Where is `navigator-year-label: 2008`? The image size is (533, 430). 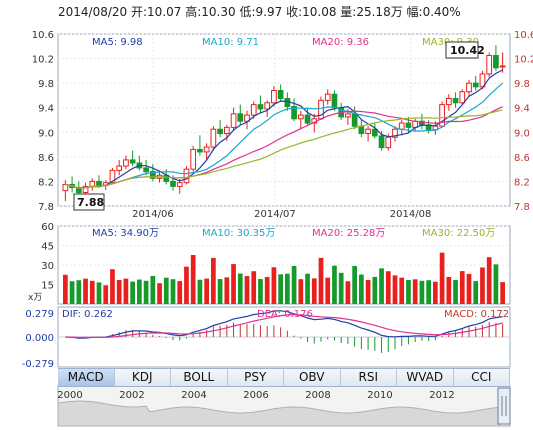
navigator-year-label: 2008 is located at coordinates (317, 395).